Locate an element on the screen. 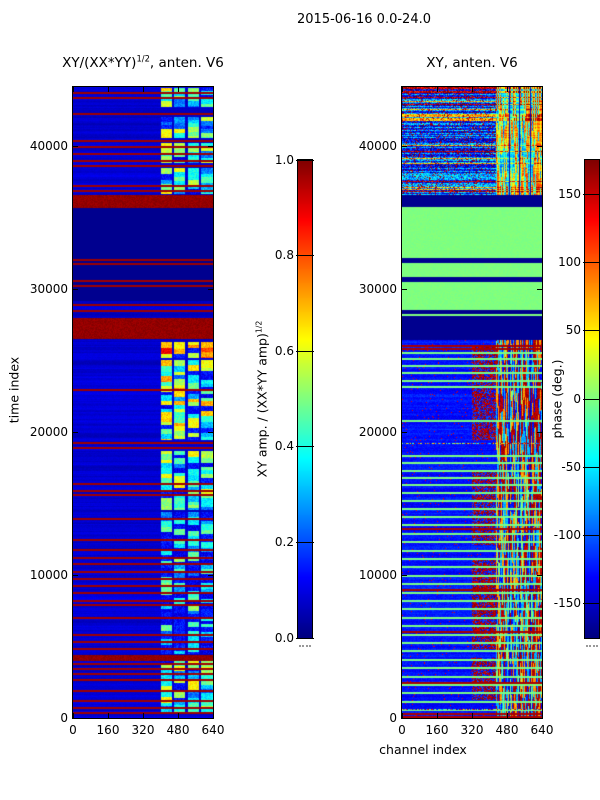  left-colorbar-label-anchor: XY amp. / (XX*YY amp)1/2 is located at coordinates (336, 399).